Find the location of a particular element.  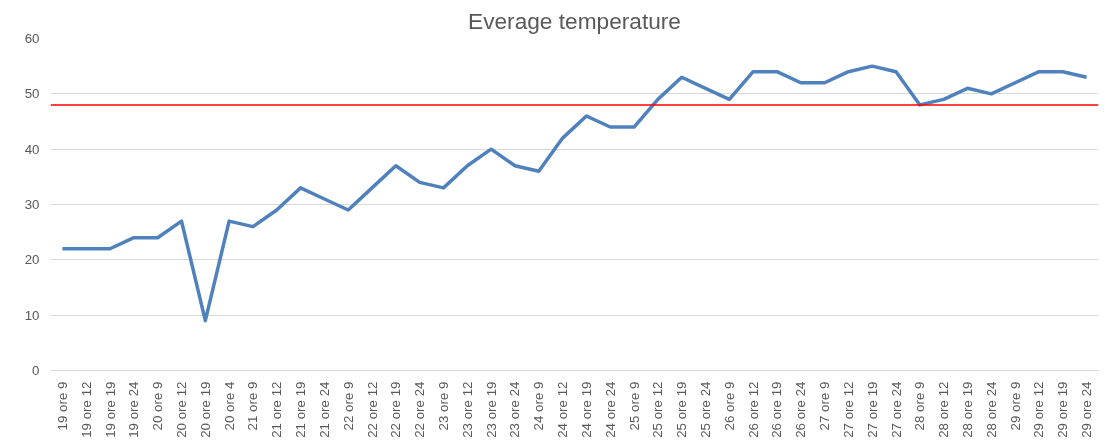

x-tick-label: 22 ore 12 is located at coordinates (372, 409).